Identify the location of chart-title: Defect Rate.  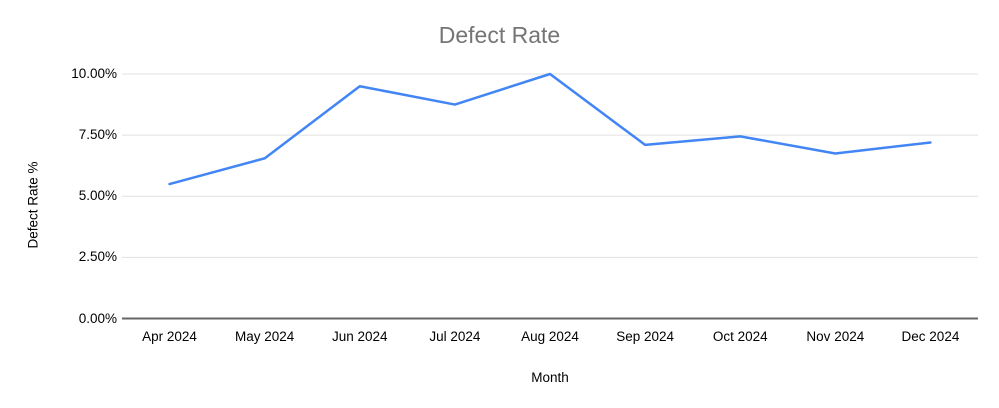
(499, 35).